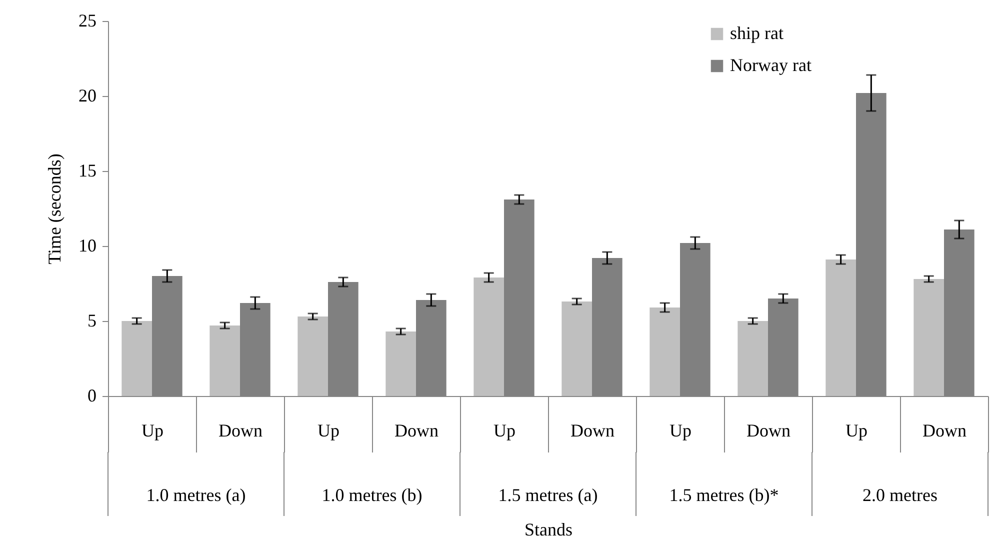 Image resolution: width=994 pixels, height=552 pixels. I want to click on text: 2.0 metres, so click(900, 495).